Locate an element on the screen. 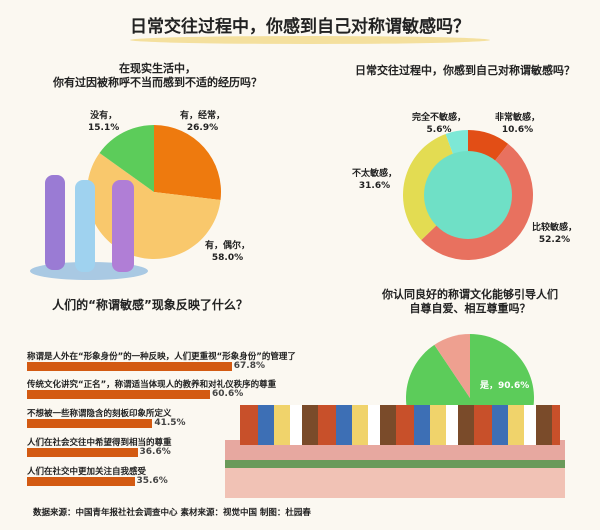  pie1-label-never: 没有， 15.1% is located at coordinates (104, 122).